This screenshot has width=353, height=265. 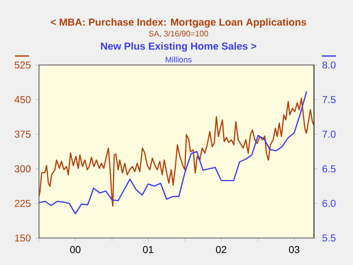 I want to click on text: < MBA: Purchase Index: Mortgage Loan Applications, so click(x=178, y=23).